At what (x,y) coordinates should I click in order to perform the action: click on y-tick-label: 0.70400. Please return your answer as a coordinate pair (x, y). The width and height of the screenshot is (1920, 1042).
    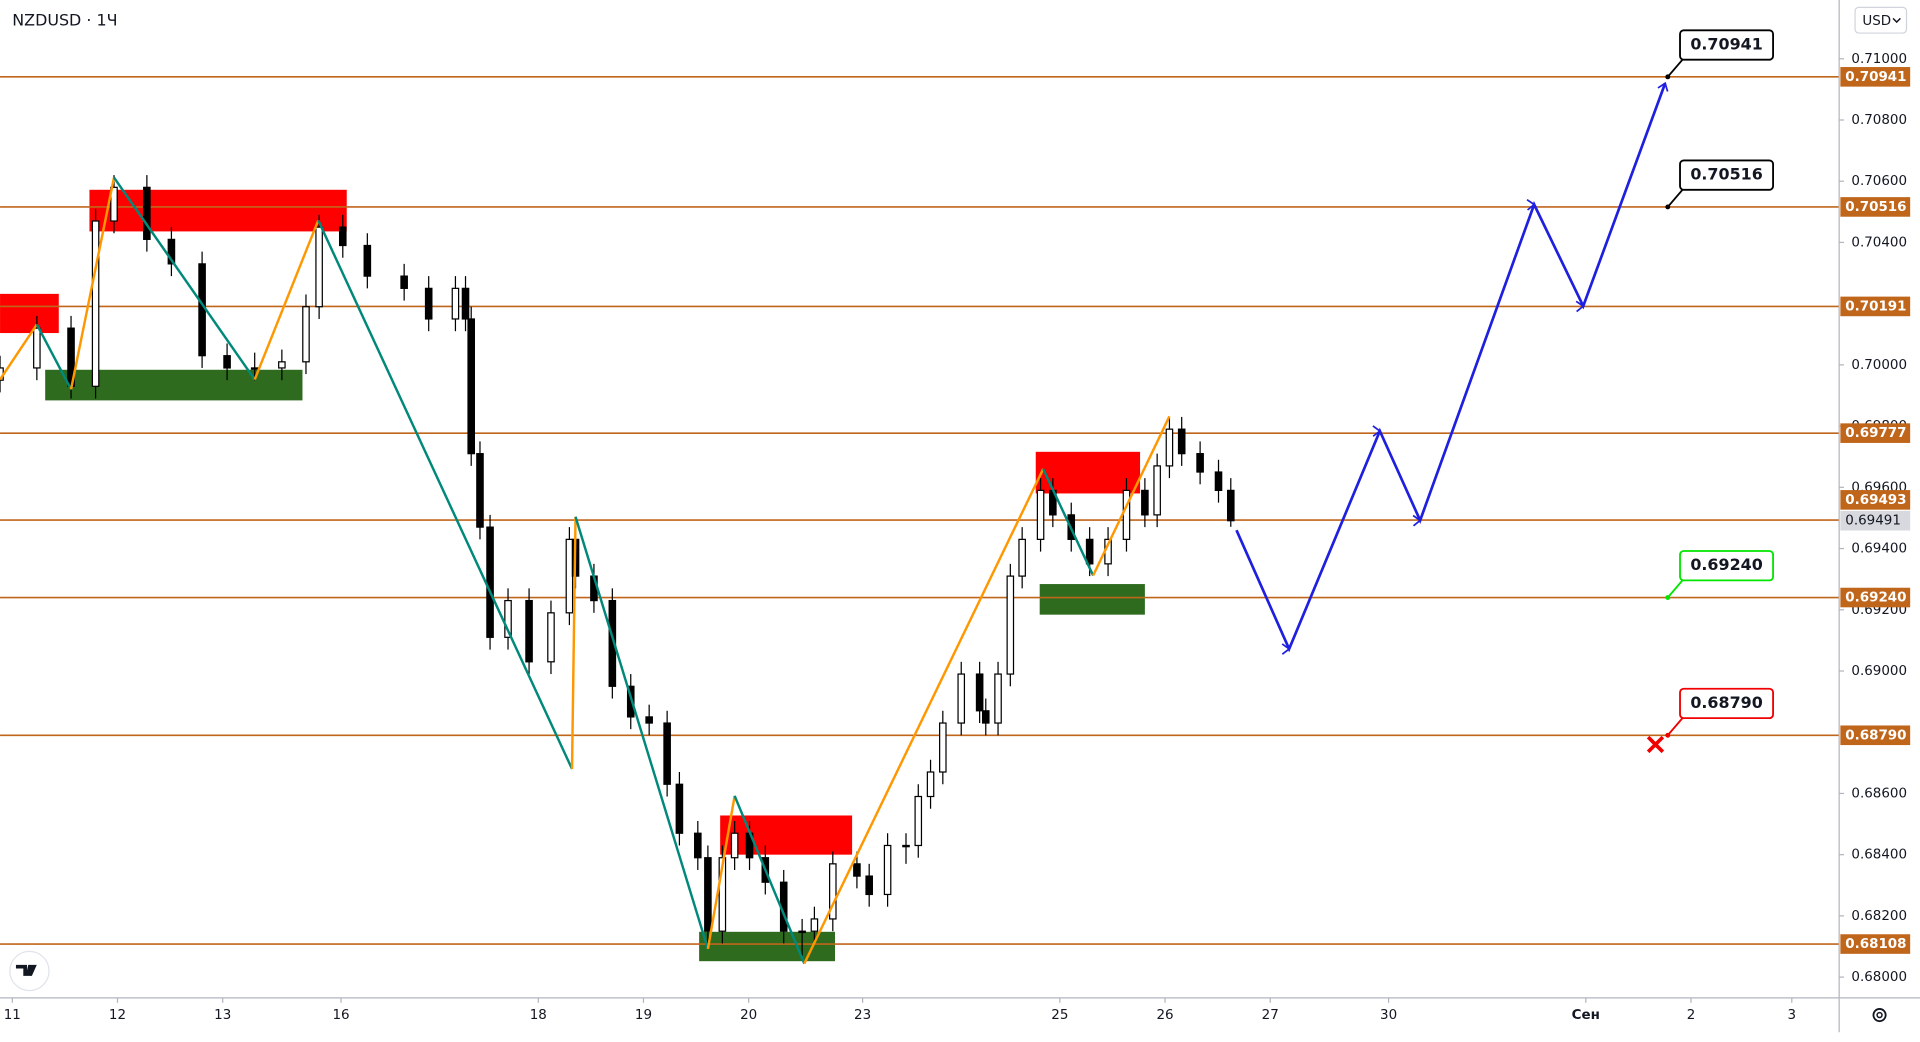
    Looking at the image, I should click on (1879, 242).